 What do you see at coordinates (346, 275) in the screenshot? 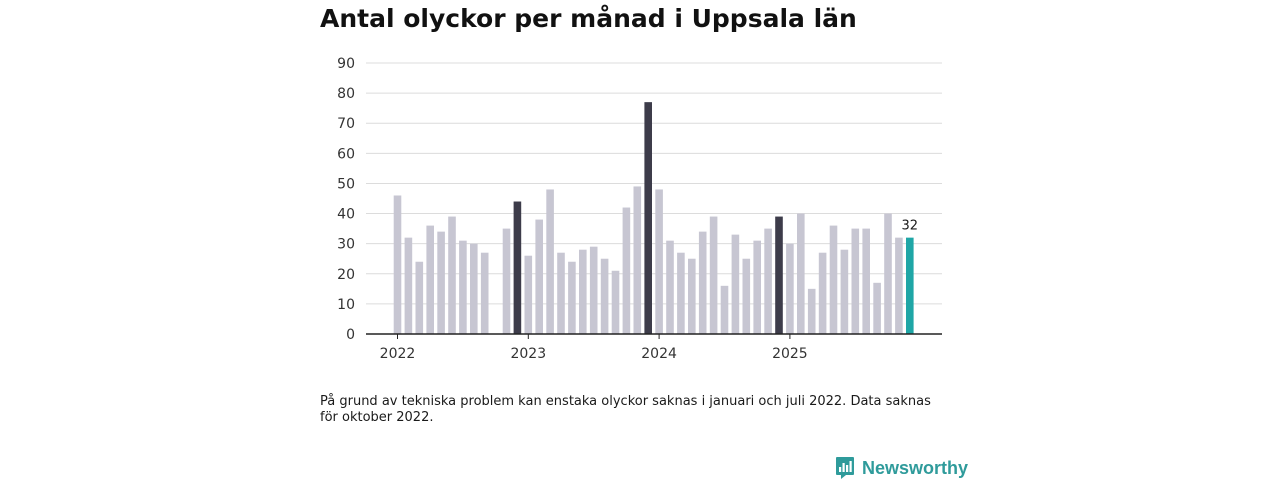
I see `y-tick-label: 20` at bounding box center [346, 275].